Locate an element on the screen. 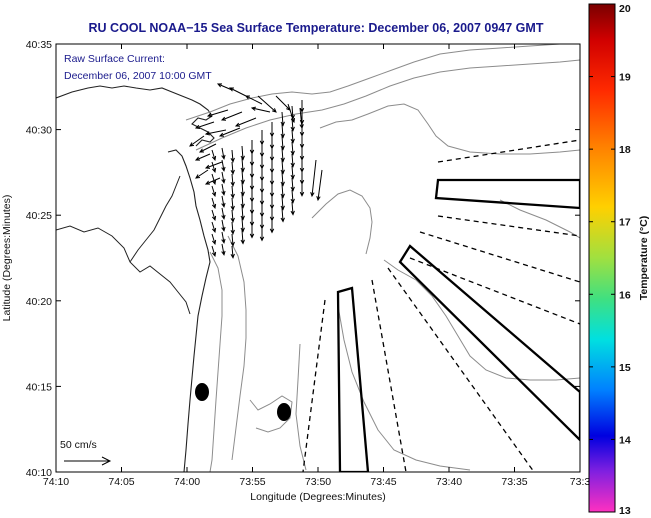 The image size is (651, 518). x-tick-label: 73:40 is located at coordinates (449, 482).